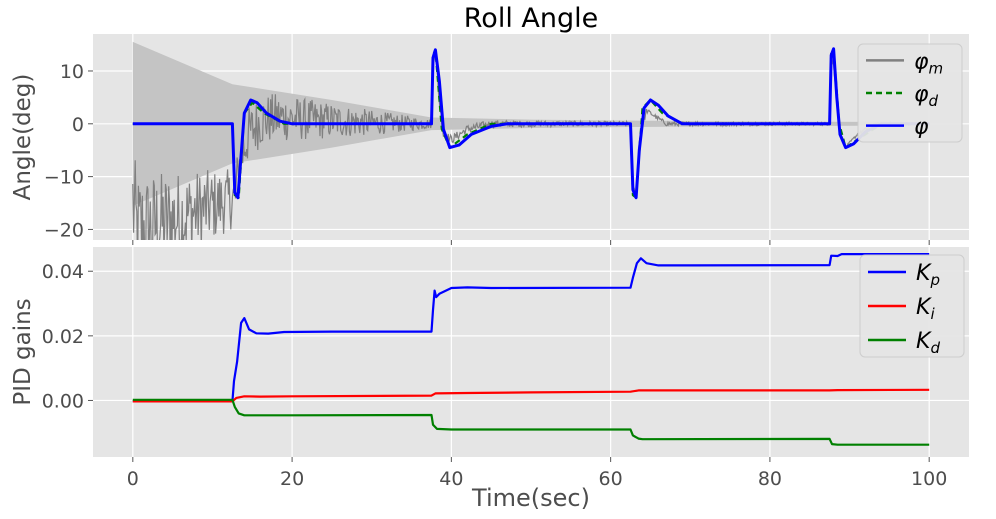 The image size is (996, 519). What do you see at coordinates (934, 280) in the screenshot?
I see `legend-label-sub: p` at bounding box center [934, 280].